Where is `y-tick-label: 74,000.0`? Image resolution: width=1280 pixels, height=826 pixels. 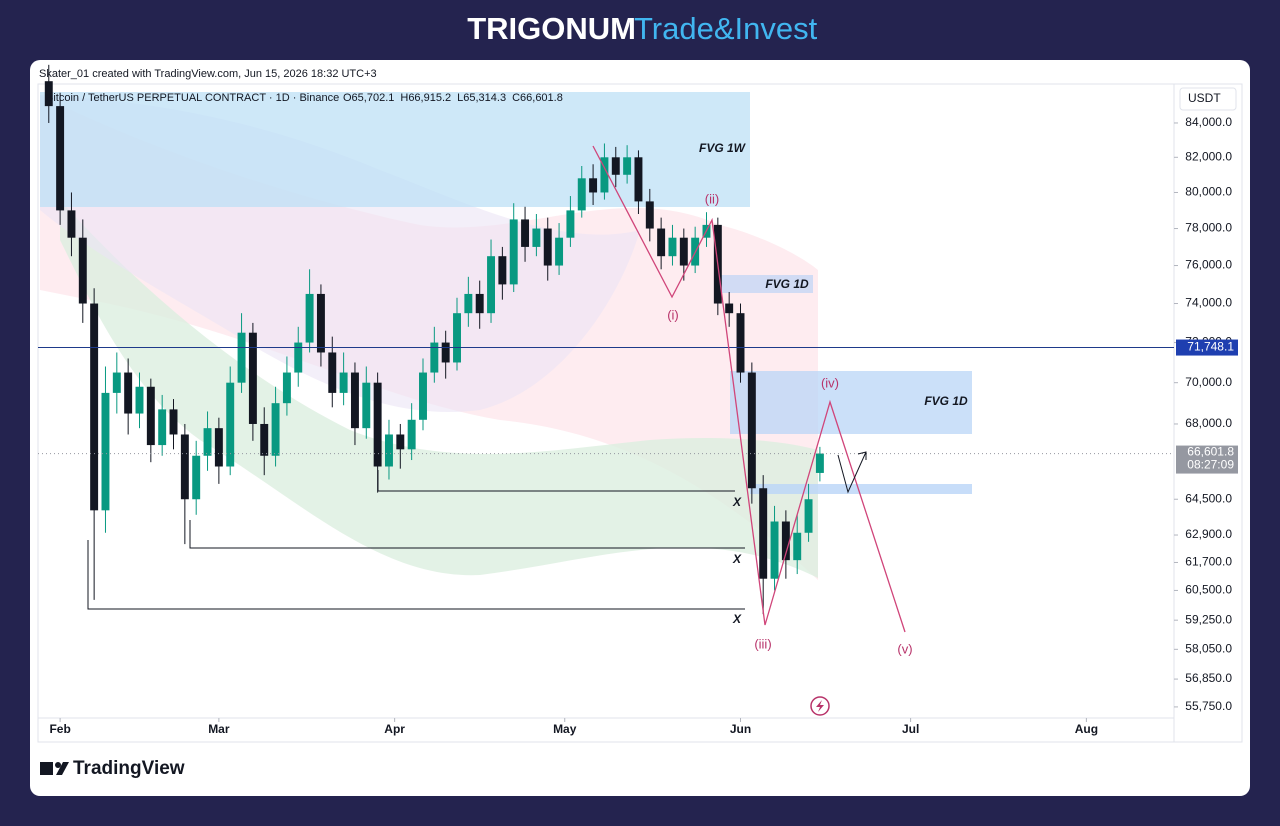 y-tick-label: 74,000.0 is located at coordinates (1208, 303).